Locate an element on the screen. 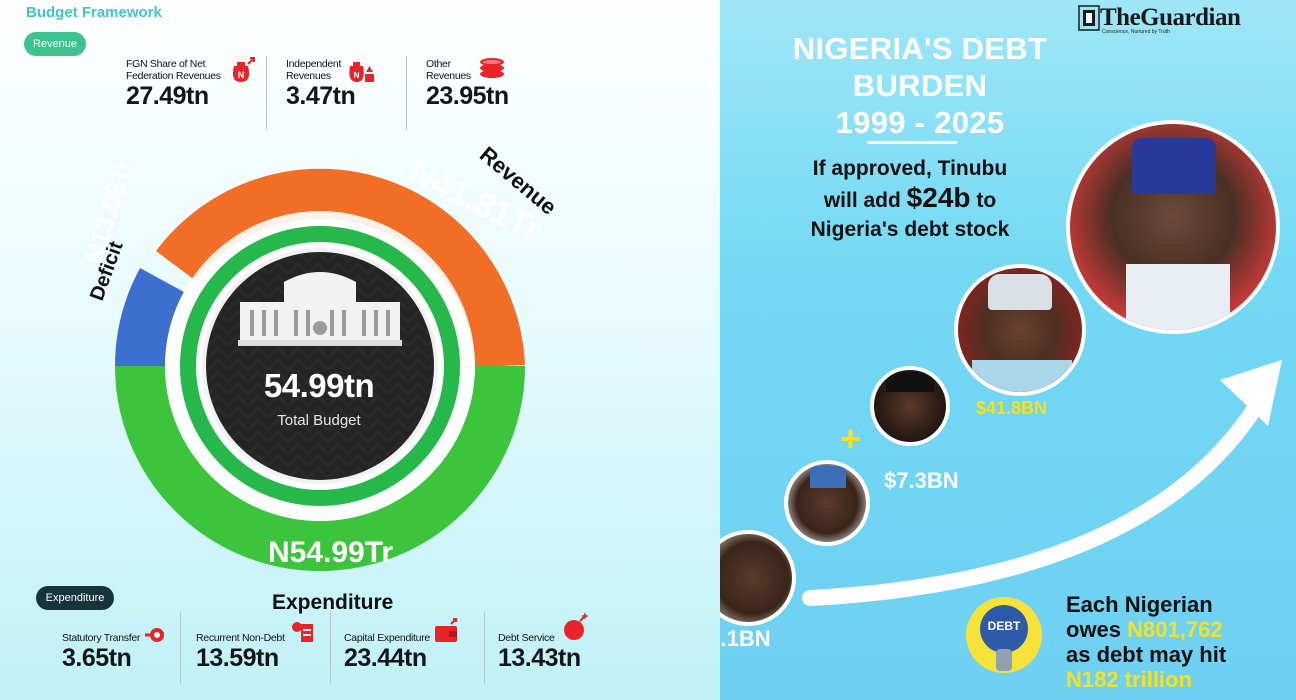  added-debt-amount: $24b is located at coordinates (938, 197).